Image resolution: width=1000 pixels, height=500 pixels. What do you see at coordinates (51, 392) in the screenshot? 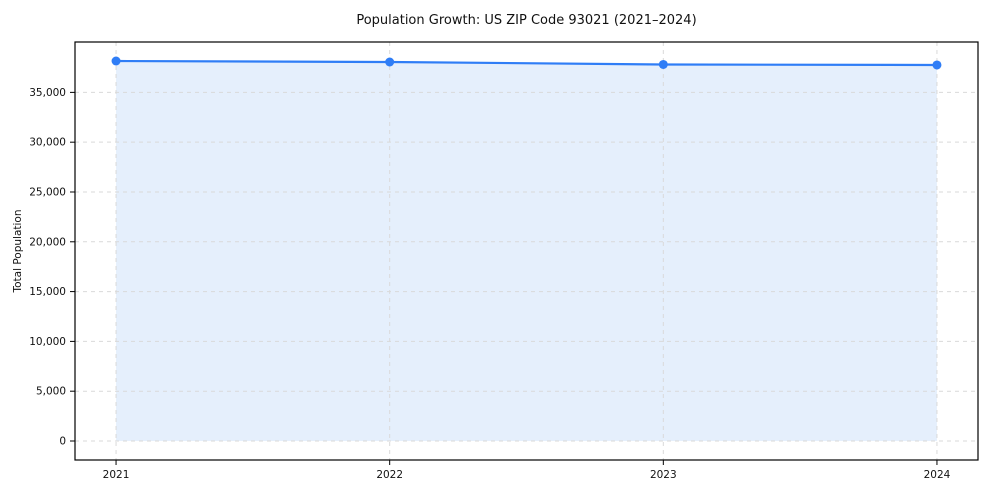
I see `y-tick-label: 5,000` at bounding box center [51, 392].